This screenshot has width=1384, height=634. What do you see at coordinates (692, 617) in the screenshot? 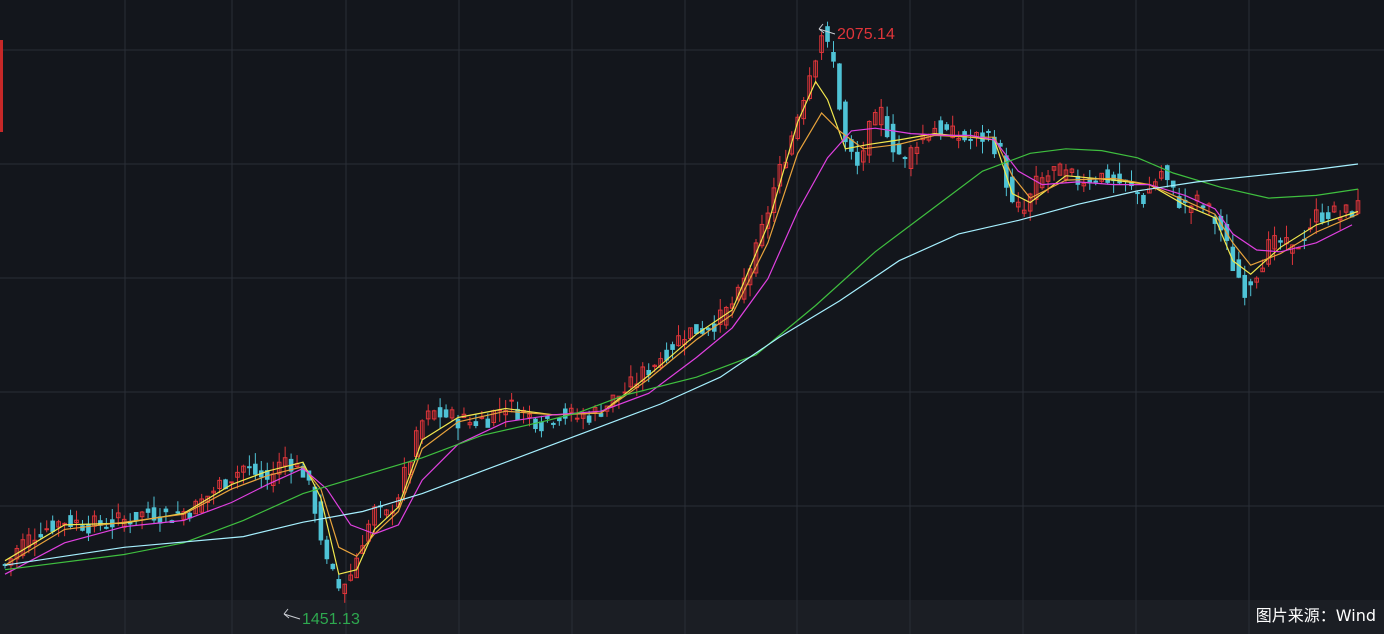
I see `footer-strip` at bounding box center [692, 617].